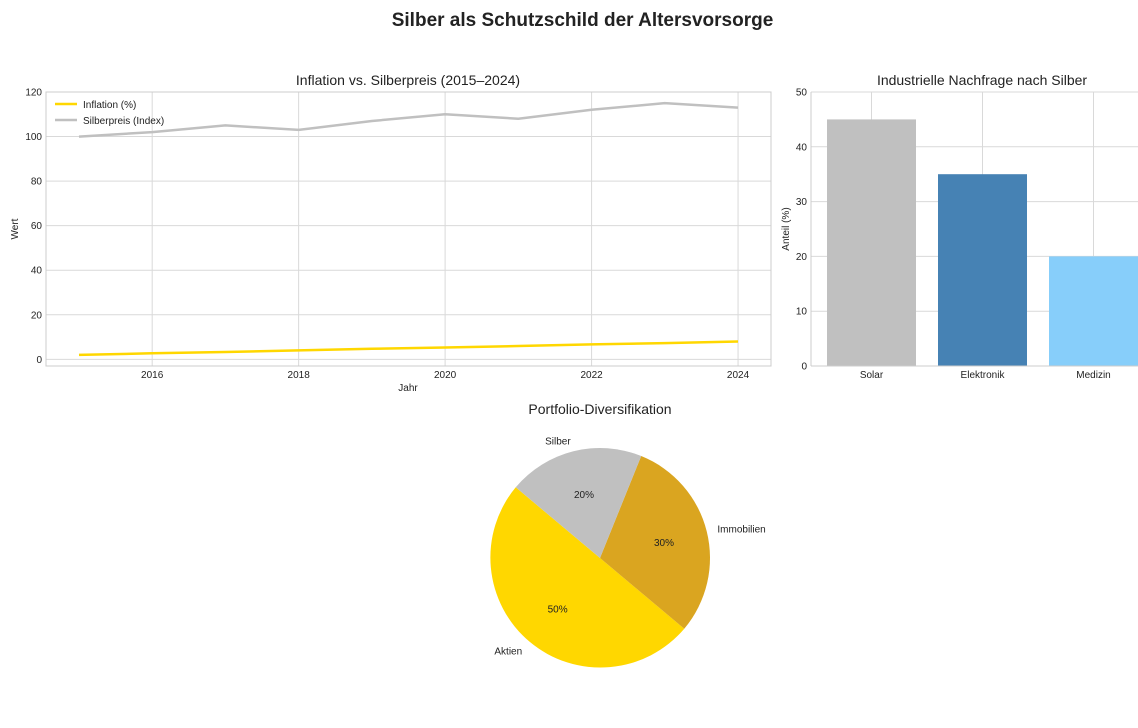  What do you see at coordinates (508, 652) in the screenshot?
I see `pie-label-aktien: Aktien` at bounding box center [508, 652].